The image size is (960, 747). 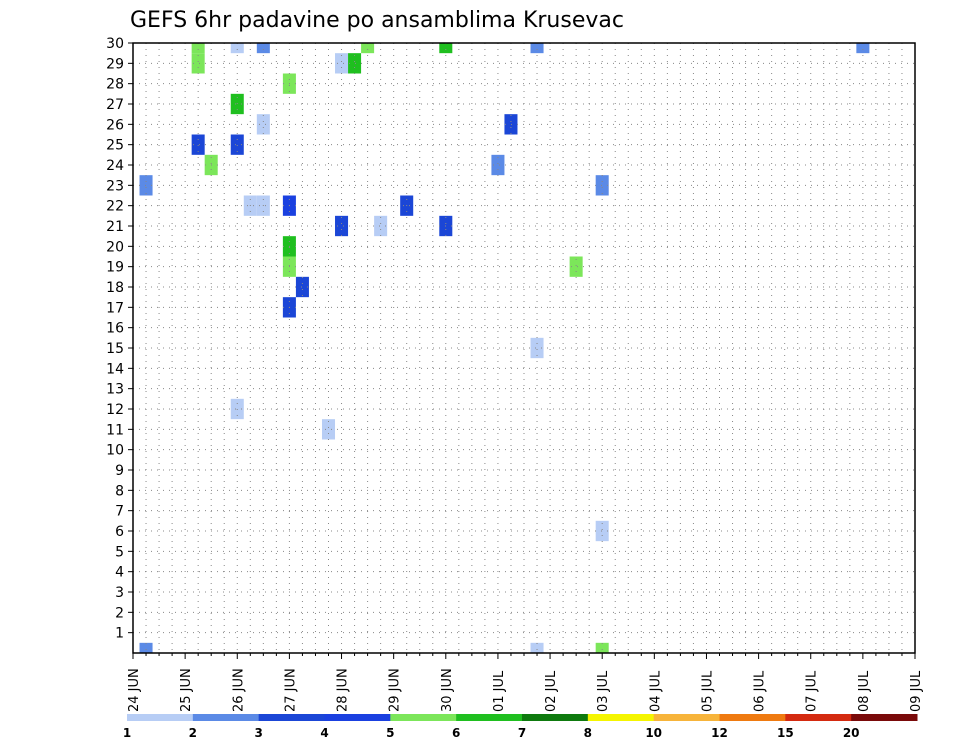 I want to click on x-tick-label: 05 JUL, so click(x=708, y=691).